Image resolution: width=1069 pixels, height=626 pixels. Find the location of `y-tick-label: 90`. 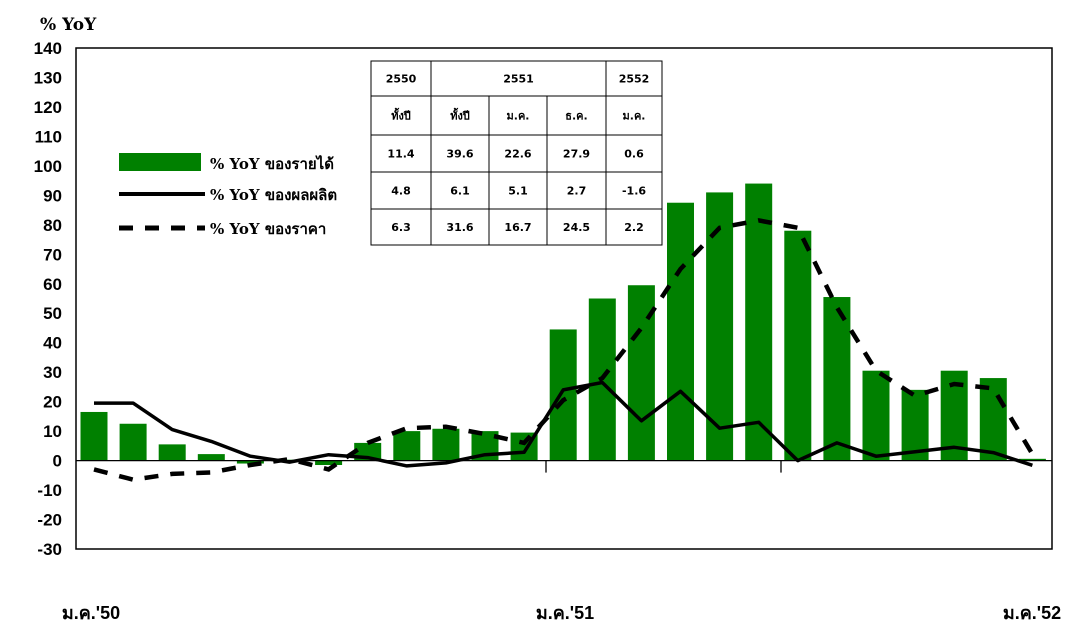

y-tick-label: 90 is located at coordinates (52, 195).